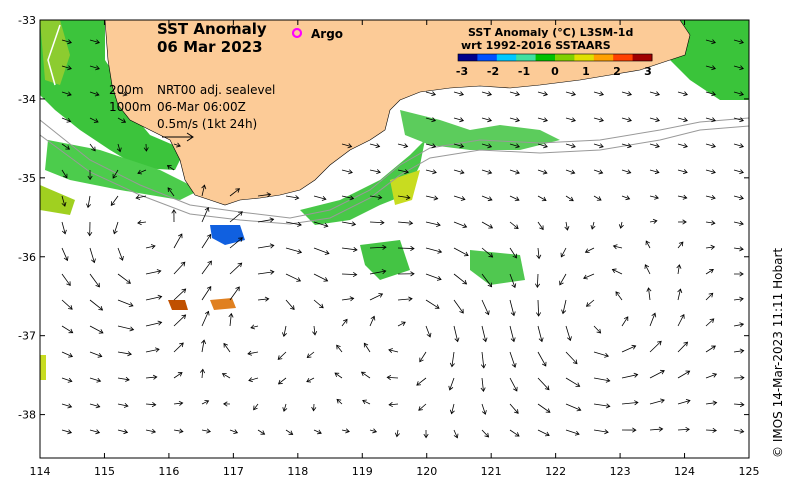  I want to click on argo-legend-label: Argo, so click(327, 34).